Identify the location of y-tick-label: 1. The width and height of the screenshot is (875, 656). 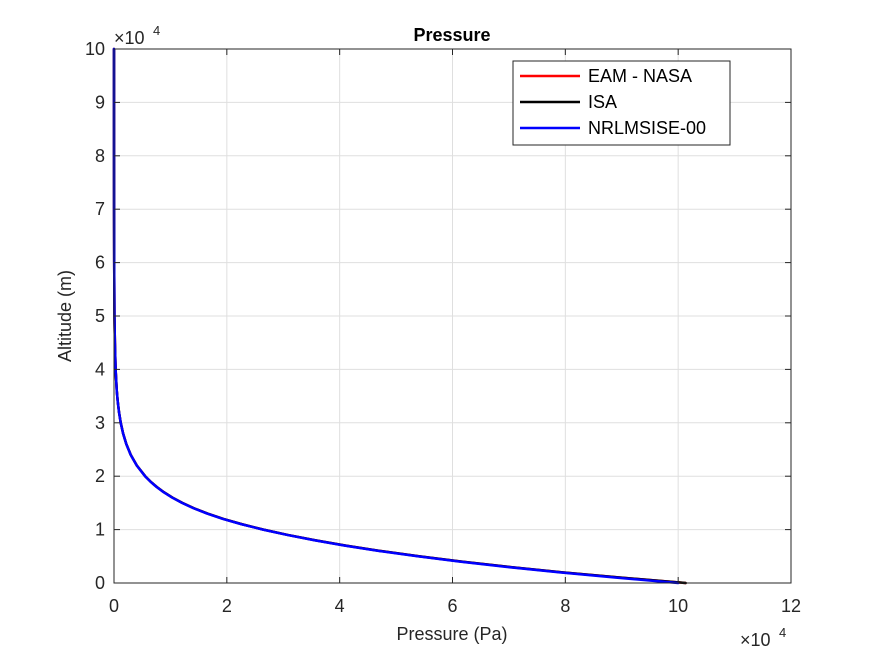
(100, 530).